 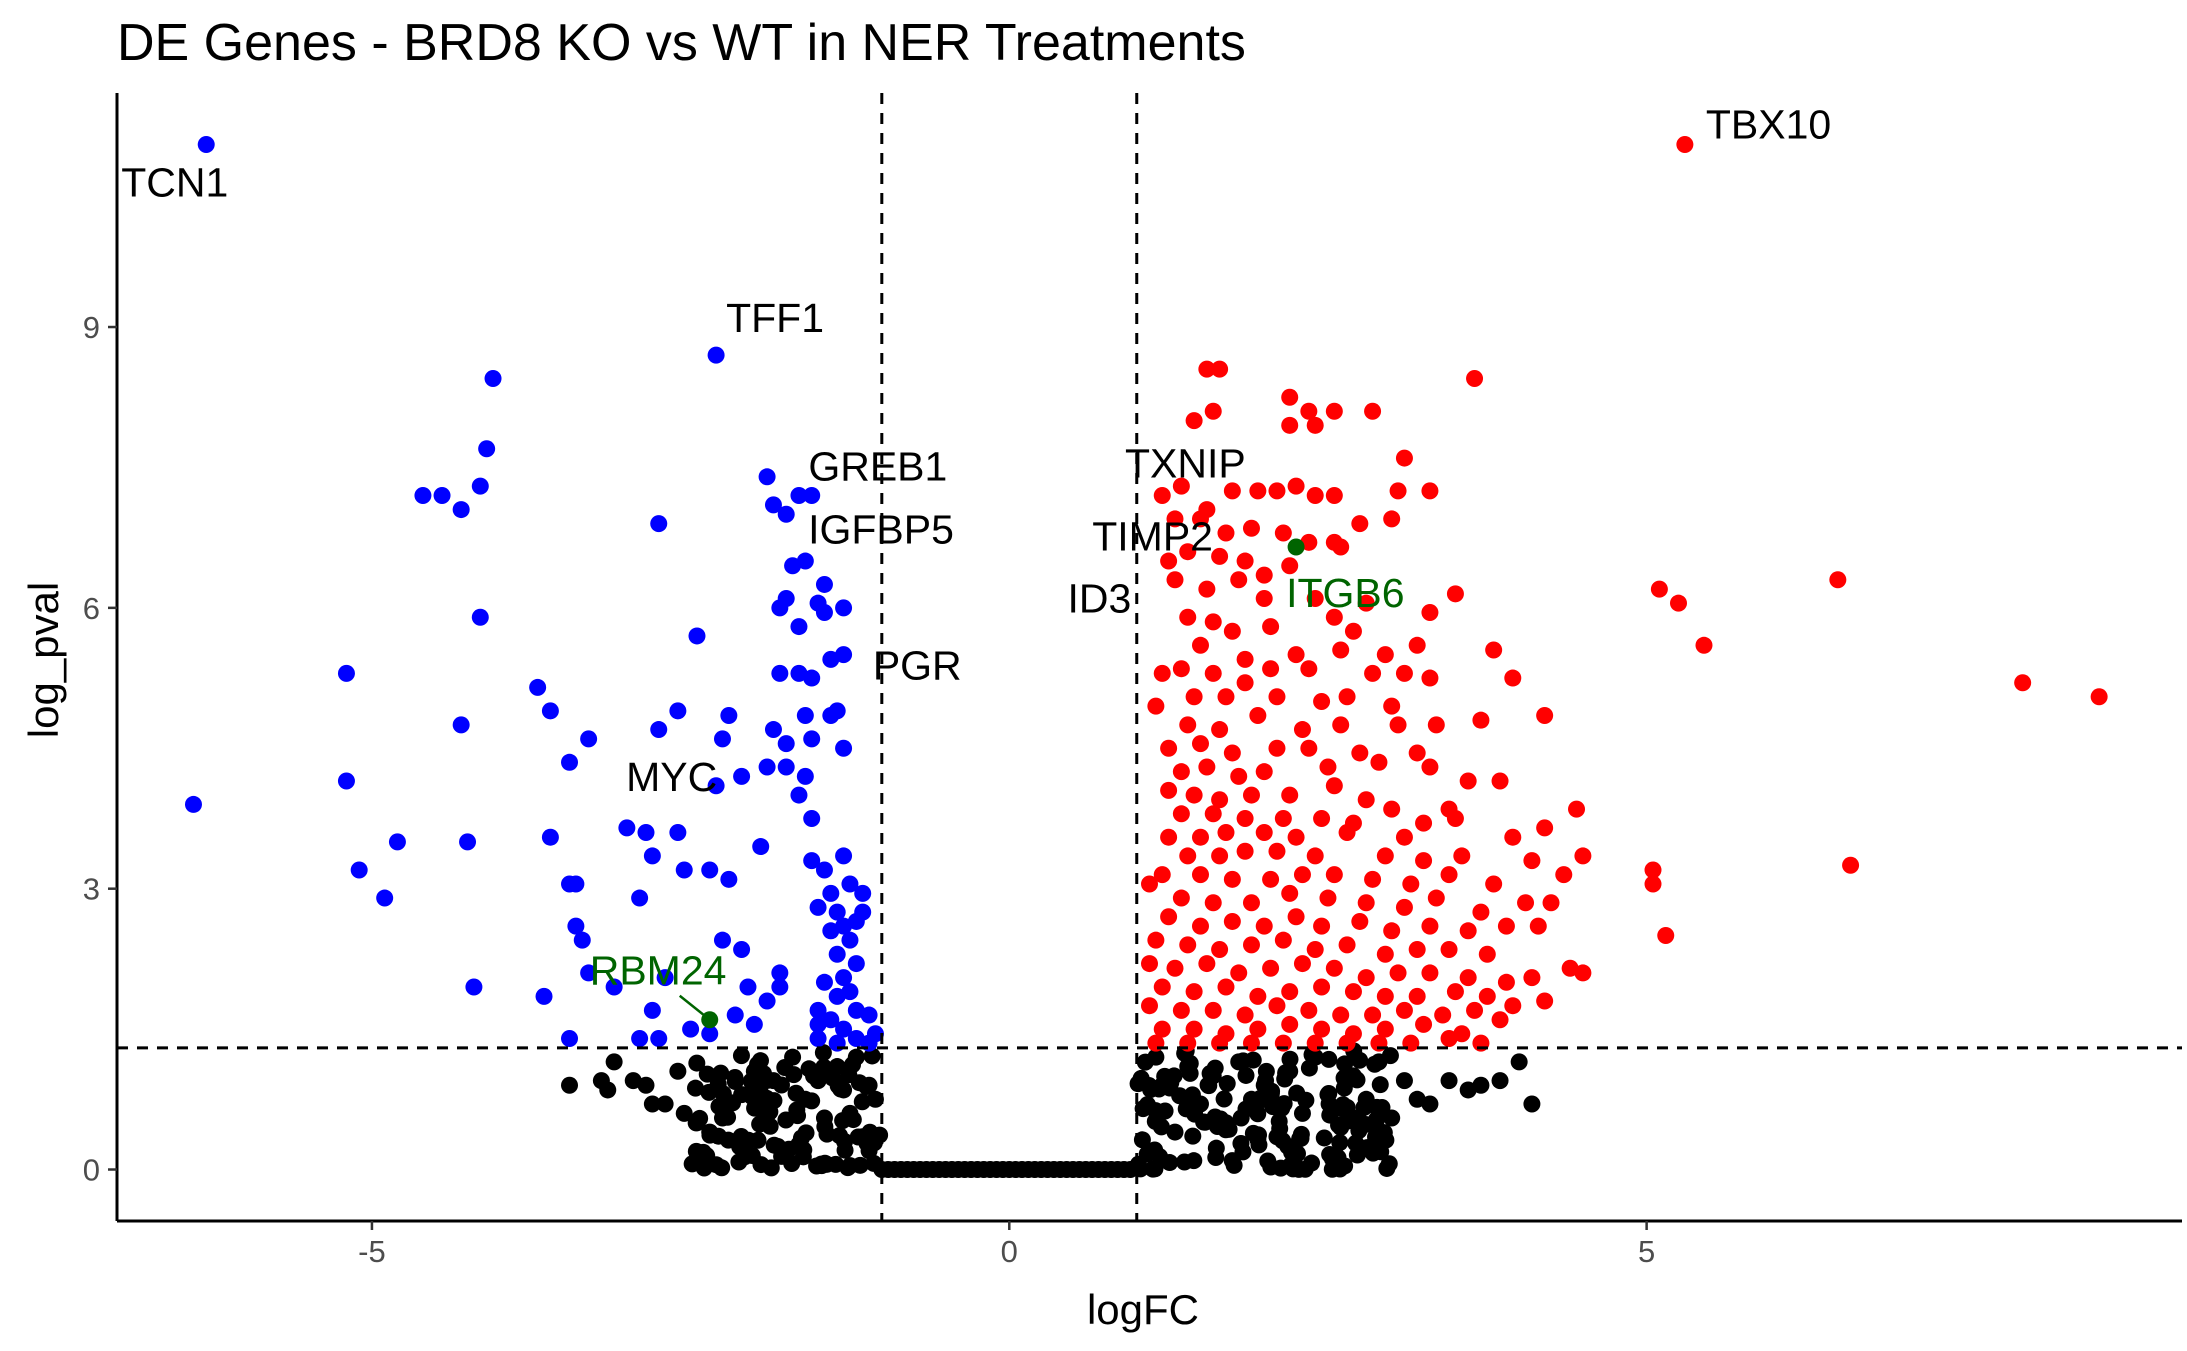 What do you see at coordinates (1345, 593) in the screenshot?
I see `gene-label: ITGB6` at bounding box center [1345, 593].